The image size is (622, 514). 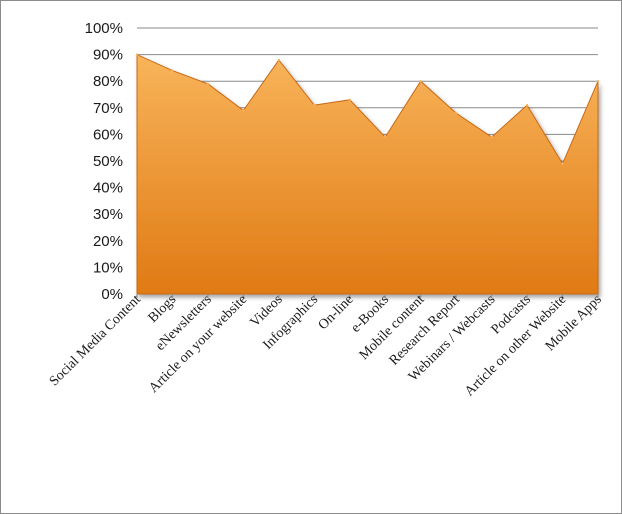 What do you see at coordinates (108, 108) in the screenshot?
I see `y-tick-label: 70%` at bounding box center [108, 108].